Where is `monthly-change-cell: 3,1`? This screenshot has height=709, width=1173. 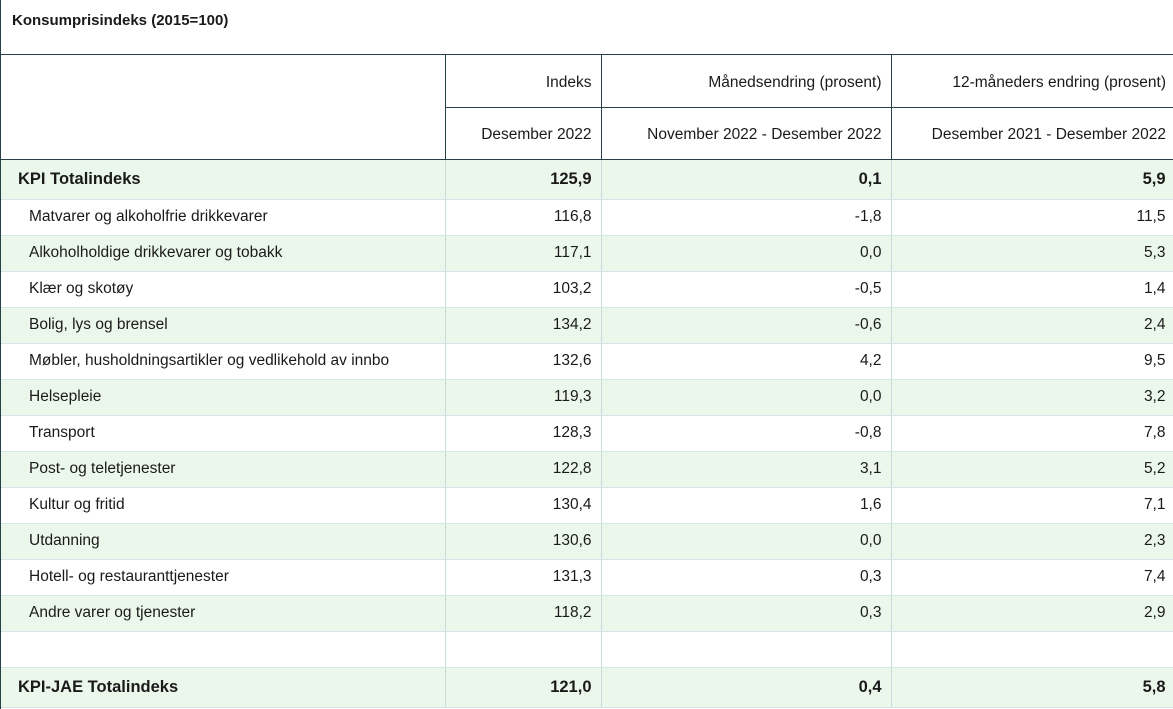
monthly-change-cell: 3,1 is located at coordinates (746, 469).